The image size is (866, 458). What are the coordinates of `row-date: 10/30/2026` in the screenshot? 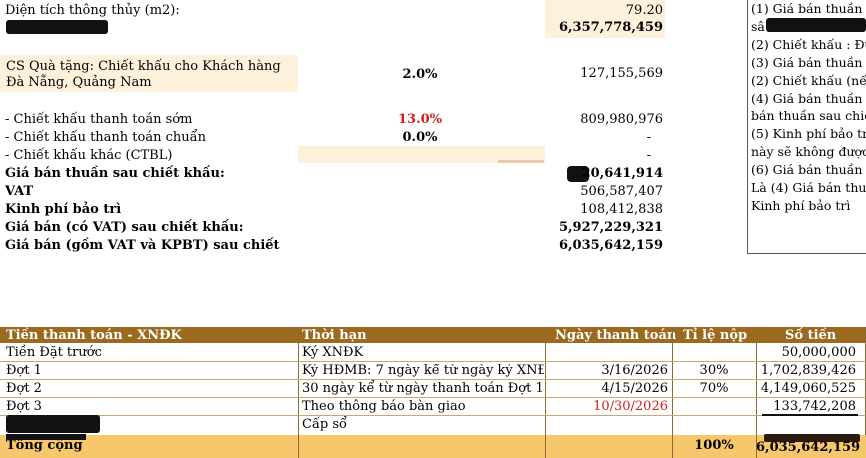 It's located at (630, 406).